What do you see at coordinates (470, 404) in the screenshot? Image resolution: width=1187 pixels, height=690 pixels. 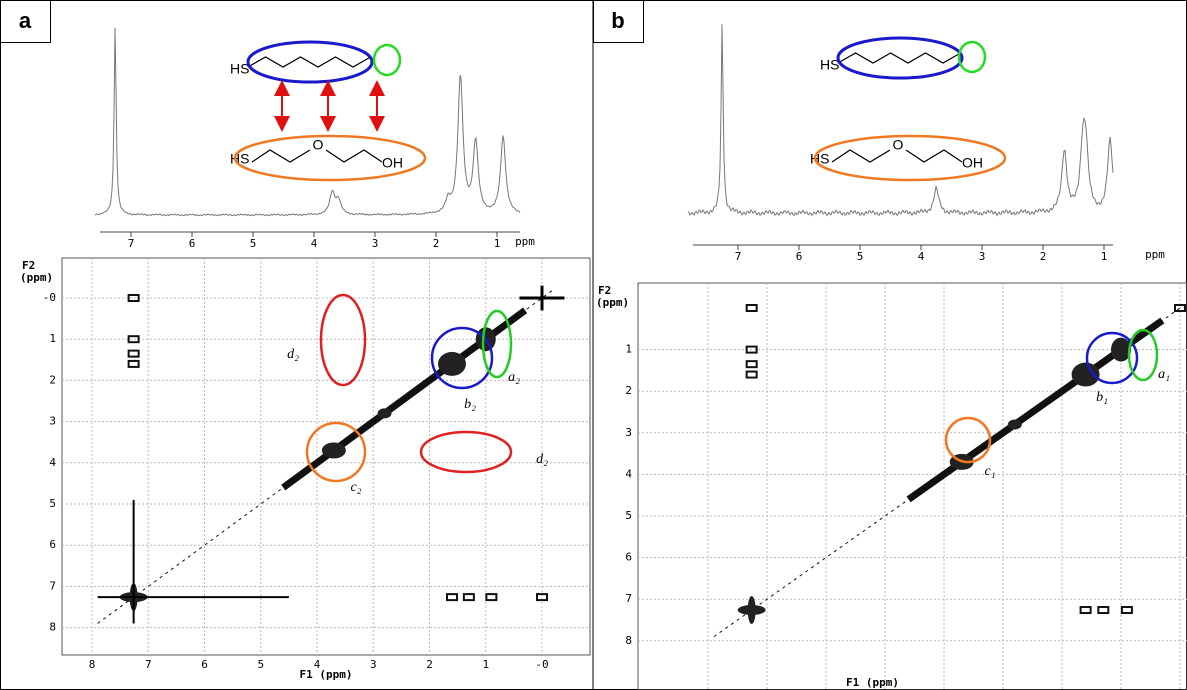 I see `annotation: b₂` at bounding box center [470, 404].